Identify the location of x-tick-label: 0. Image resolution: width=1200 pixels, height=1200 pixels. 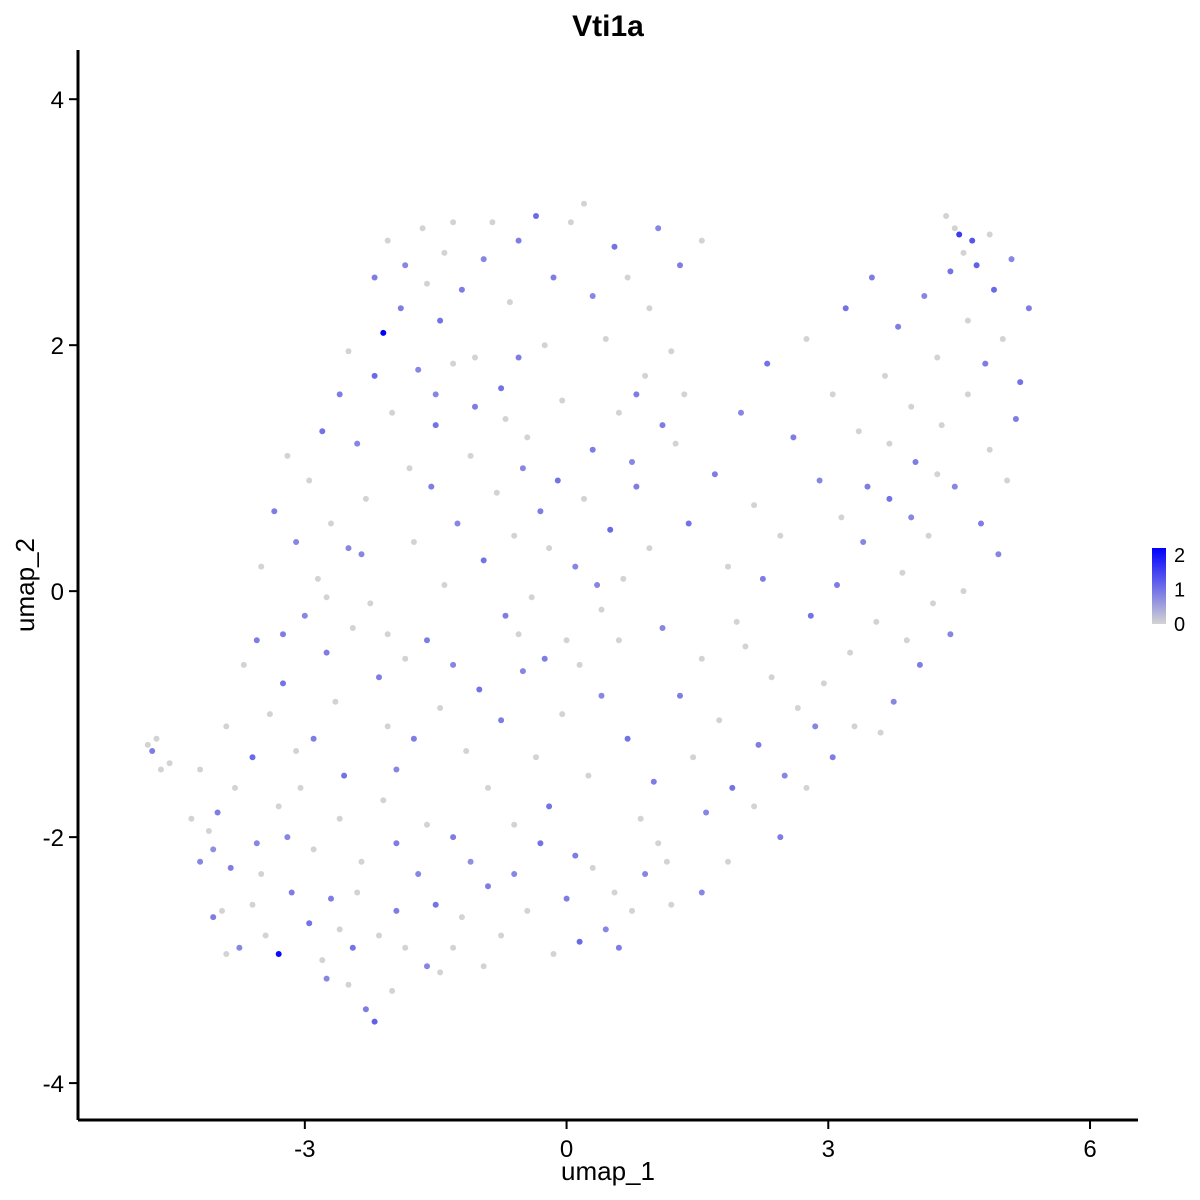
(566, 1149).